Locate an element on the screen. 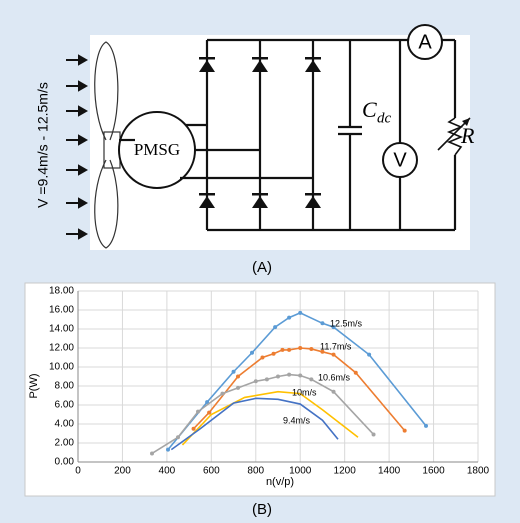  generator-label: PMSG is located at coordinates (157, 149).